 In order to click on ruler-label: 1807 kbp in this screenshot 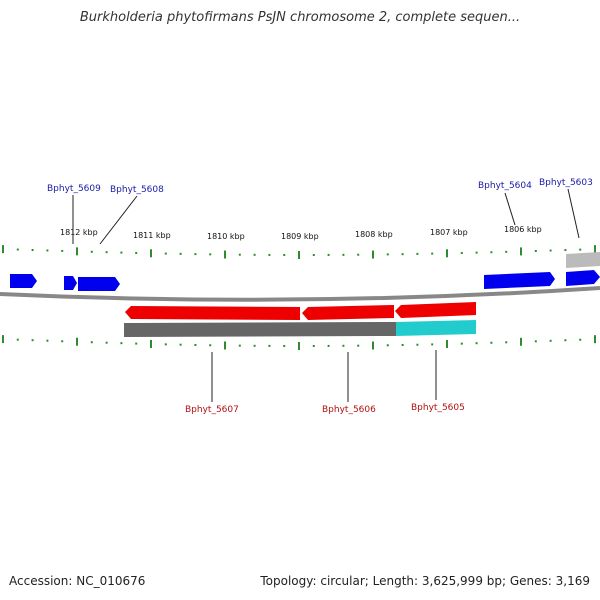, I will do `click(449, 232)`.